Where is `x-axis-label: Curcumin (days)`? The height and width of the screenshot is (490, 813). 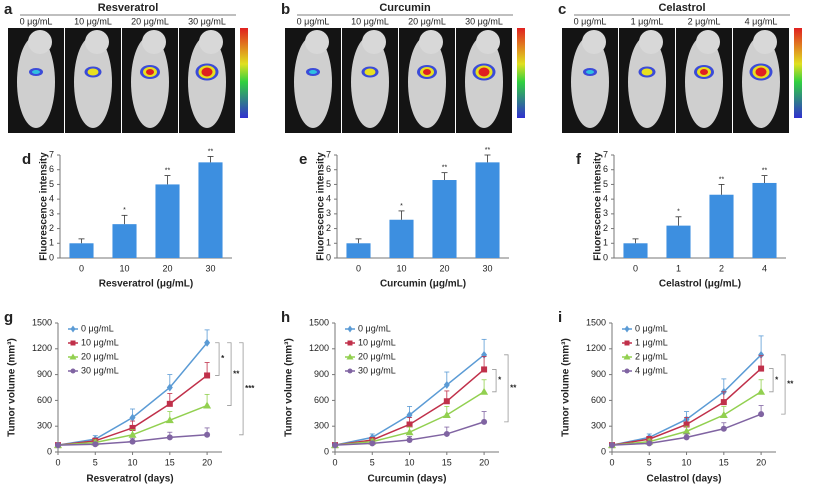
x-axis-label: Curcumin (days) is located at coordinates (407, 479).